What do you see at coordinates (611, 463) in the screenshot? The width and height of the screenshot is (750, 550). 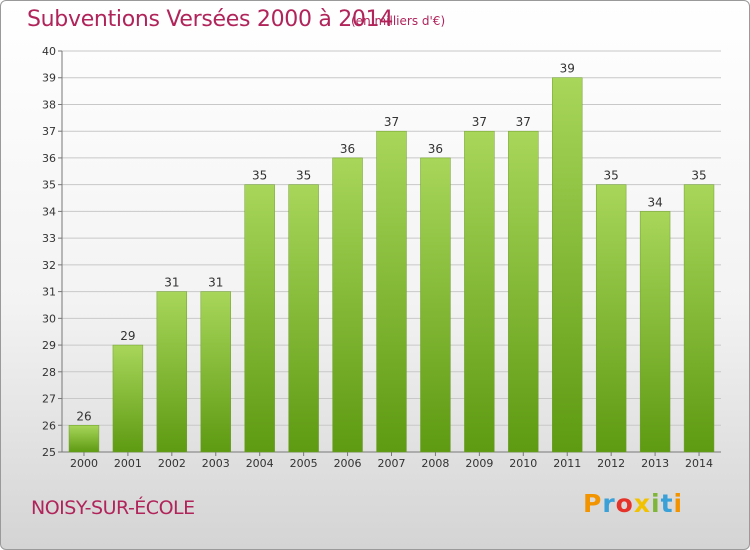 I see `x-tick-label: 2012` at bounding box center [611, 463].